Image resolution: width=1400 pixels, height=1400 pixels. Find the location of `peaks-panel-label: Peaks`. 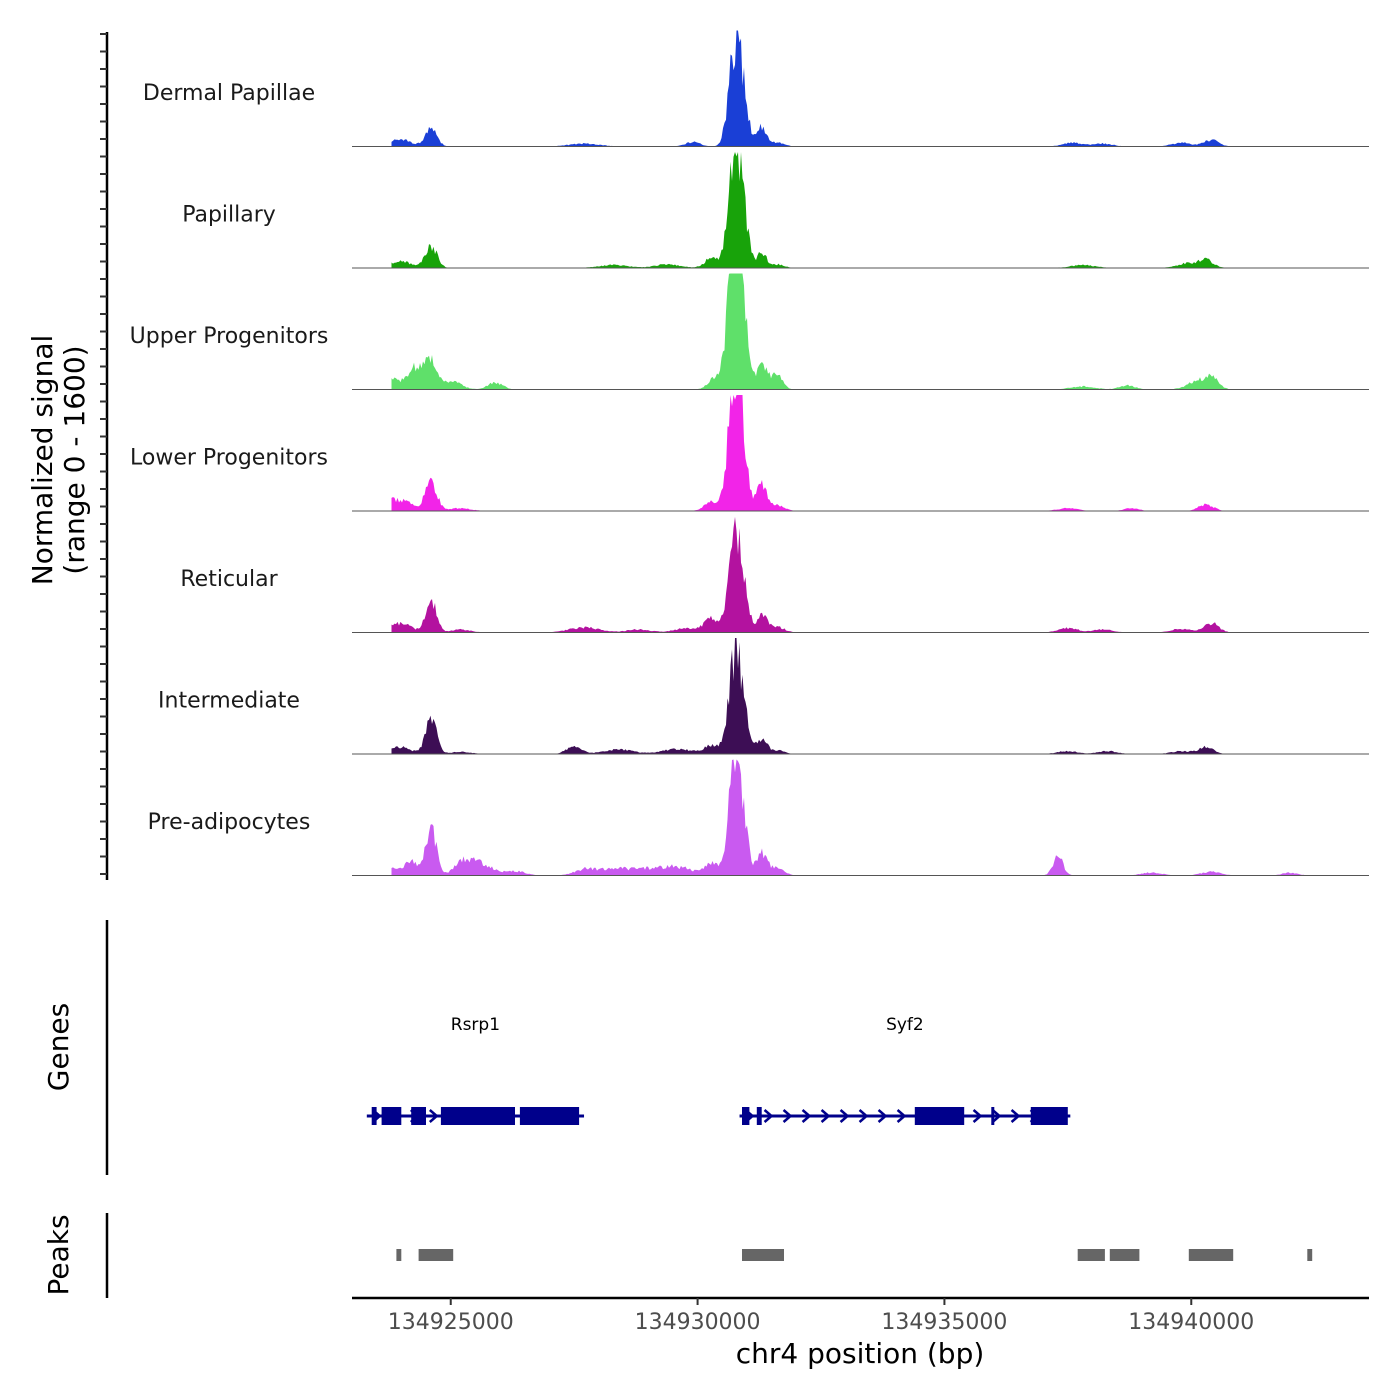

peaks-panel-label: Peaks is located at coordinates (58, 1254).